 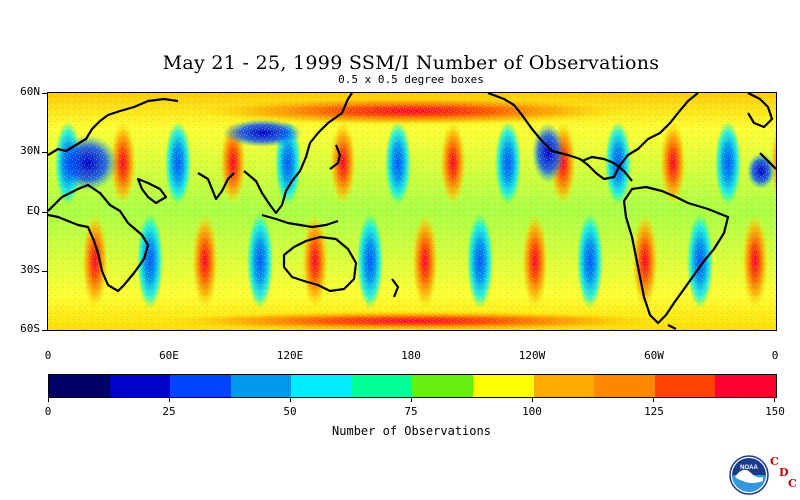 I want to click on cdc-letter-c1: C, so click(x=774, y=461).